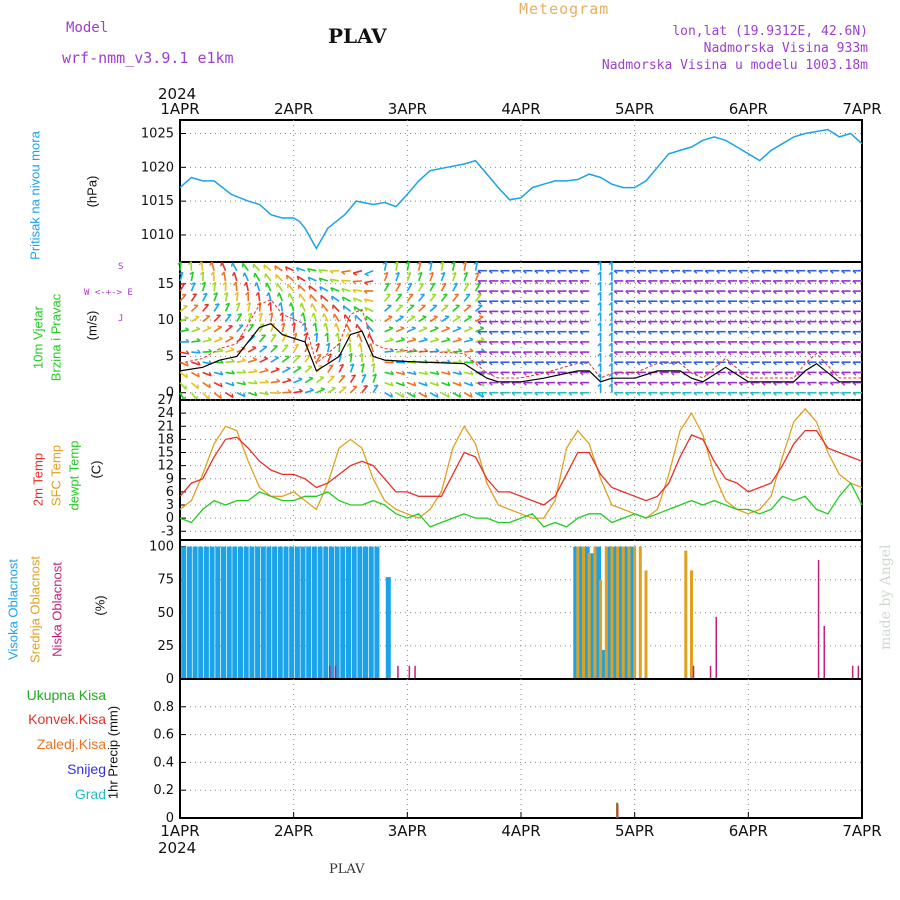 Image resolution: width=900 pixels, height=900 pixels. Describe the element at coordinates (165, 646) in the screenshot. I see `cloud-ytick-label: 25` at that location.